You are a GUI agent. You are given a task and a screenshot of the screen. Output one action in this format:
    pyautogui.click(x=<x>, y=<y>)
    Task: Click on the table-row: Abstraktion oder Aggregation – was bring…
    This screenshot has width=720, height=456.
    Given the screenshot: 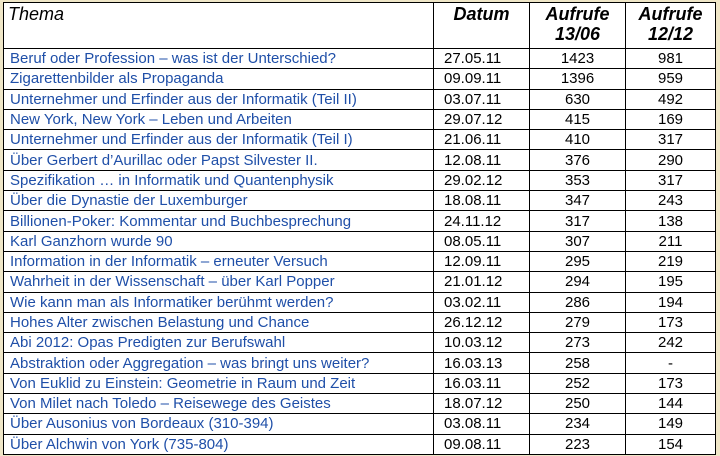 What is the action you would take?
    pyautogui.click(x=359, y=363)
    